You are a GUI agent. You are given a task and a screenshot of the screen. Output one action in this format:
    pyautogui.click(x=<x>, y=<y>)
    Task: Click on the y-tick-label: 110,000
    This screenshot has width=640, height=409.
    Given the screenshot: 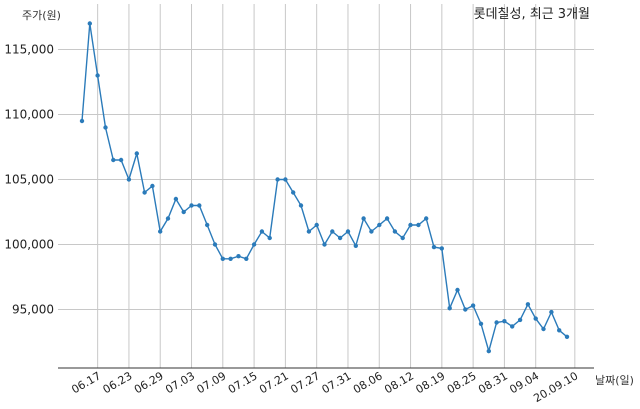 What is the action you would take?
    pyautogui.click(x=29, y=115)
    